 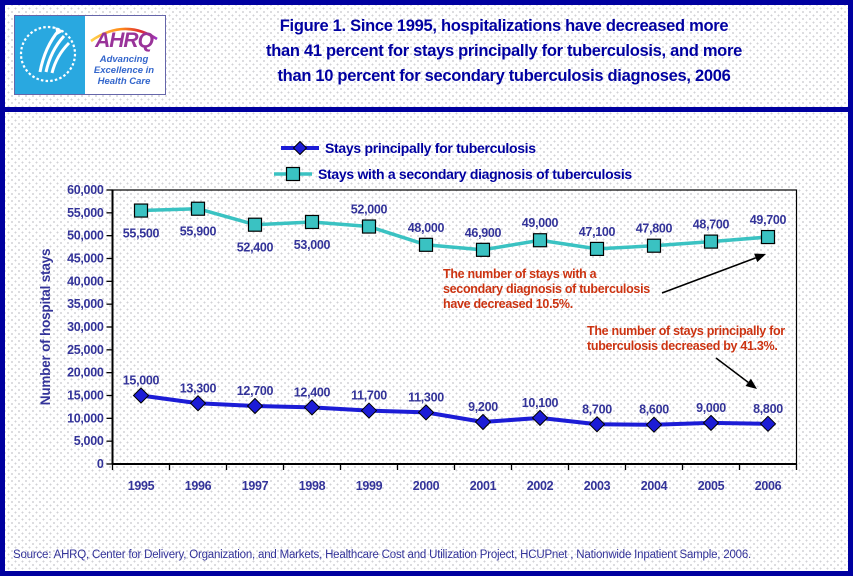 I want to click on svg-text: 60,000, so click(x=85, y=190).